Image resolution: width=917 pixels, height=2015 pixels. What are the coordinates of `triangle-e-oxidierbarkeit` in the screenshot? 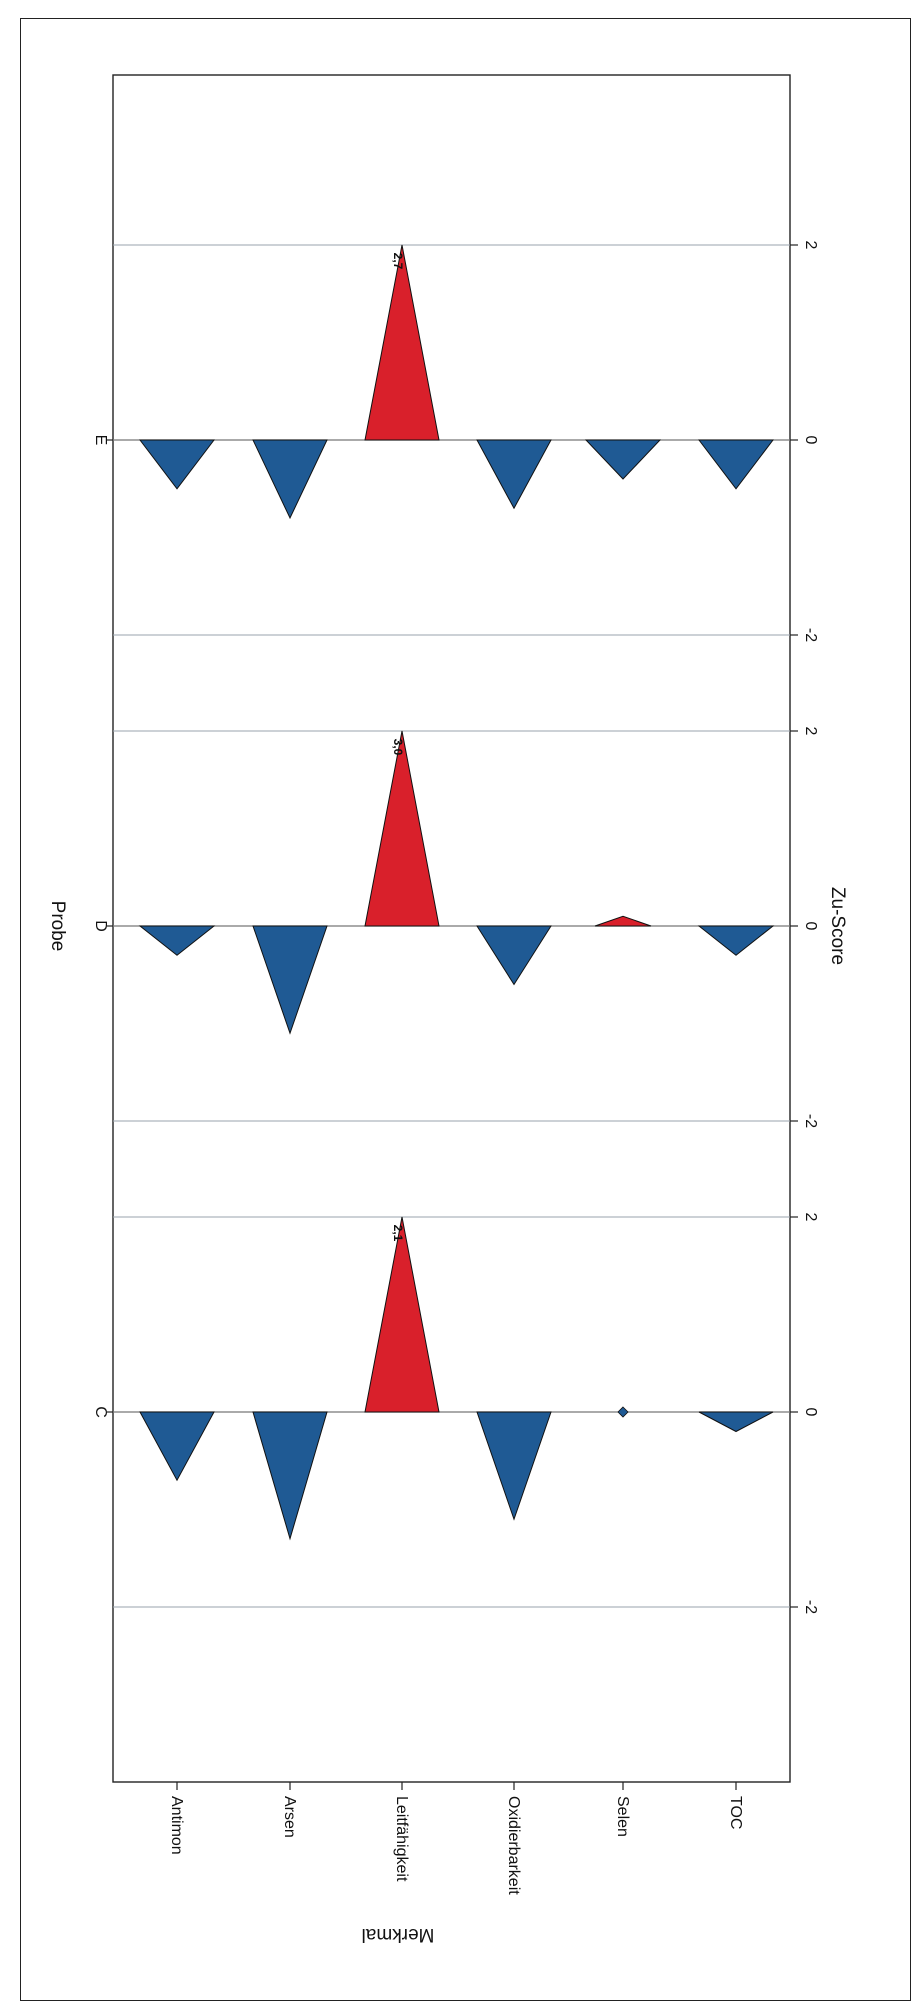 It's located at (514, 474).